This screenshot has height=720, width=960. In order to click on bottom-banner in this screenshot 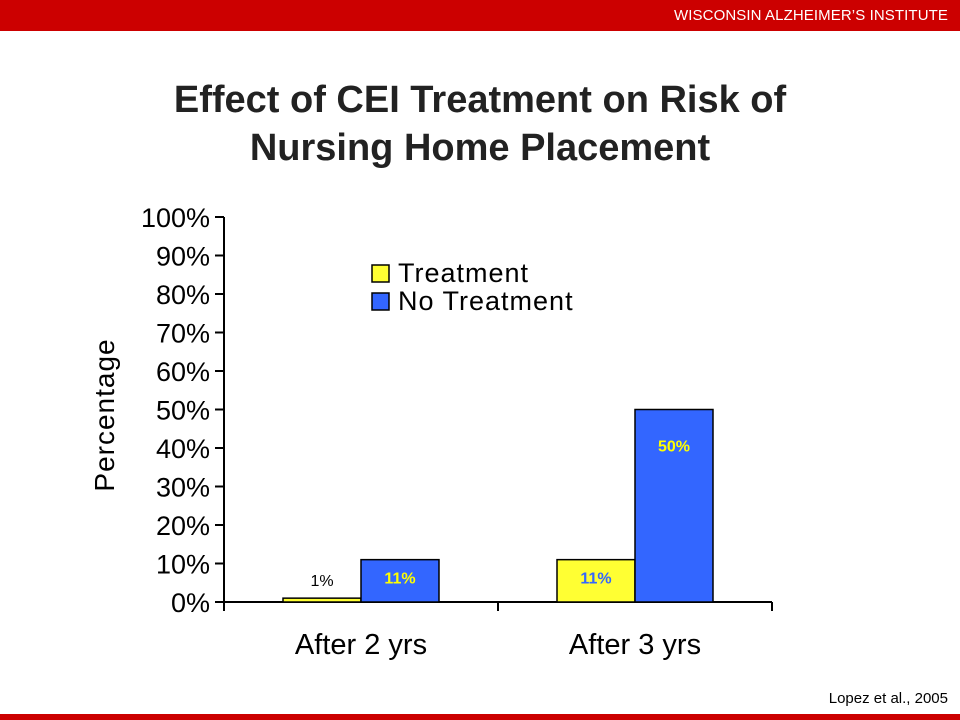, I will do `click(480, 717)`.